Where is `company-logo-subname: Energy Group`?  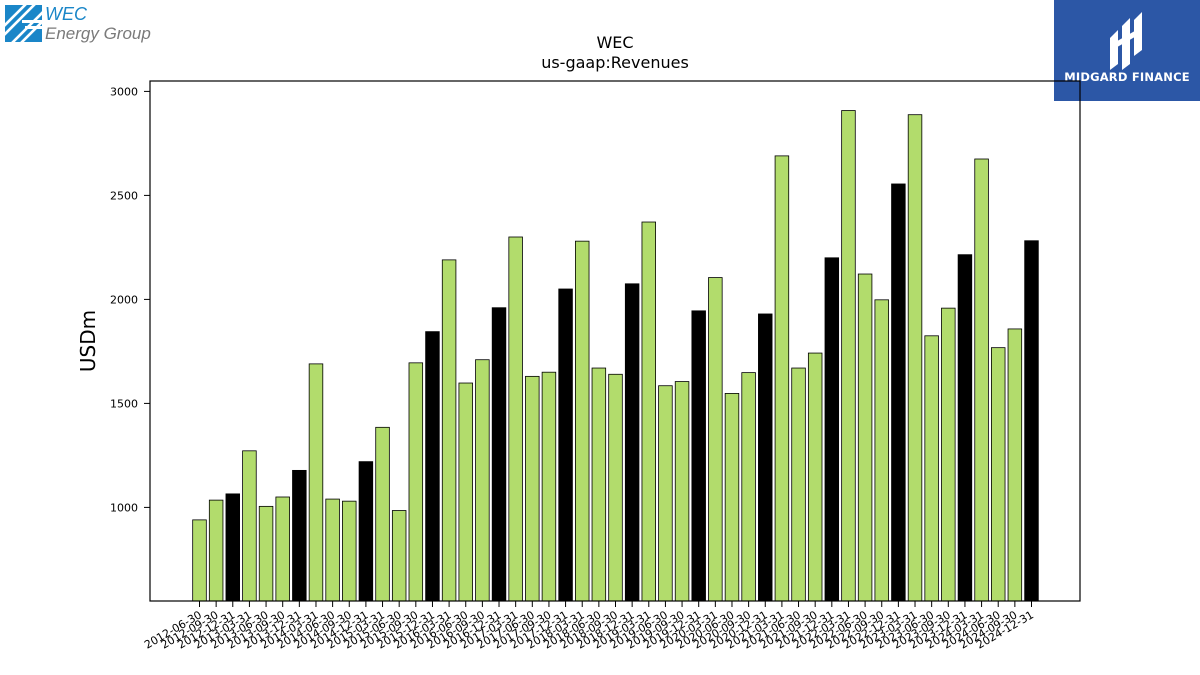 company-logo-subname: Energy Group is located at coordinates (98, 33).